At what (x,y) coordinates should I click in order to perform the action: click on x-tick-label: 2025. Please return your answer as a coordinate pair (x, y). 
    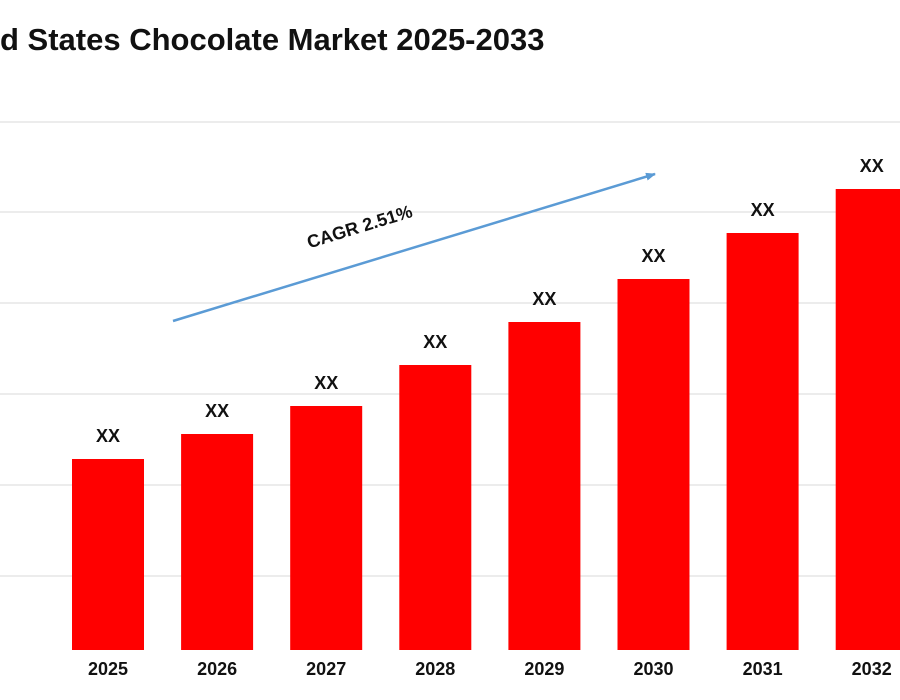
    Looking at the image, I should click on (108, 669).